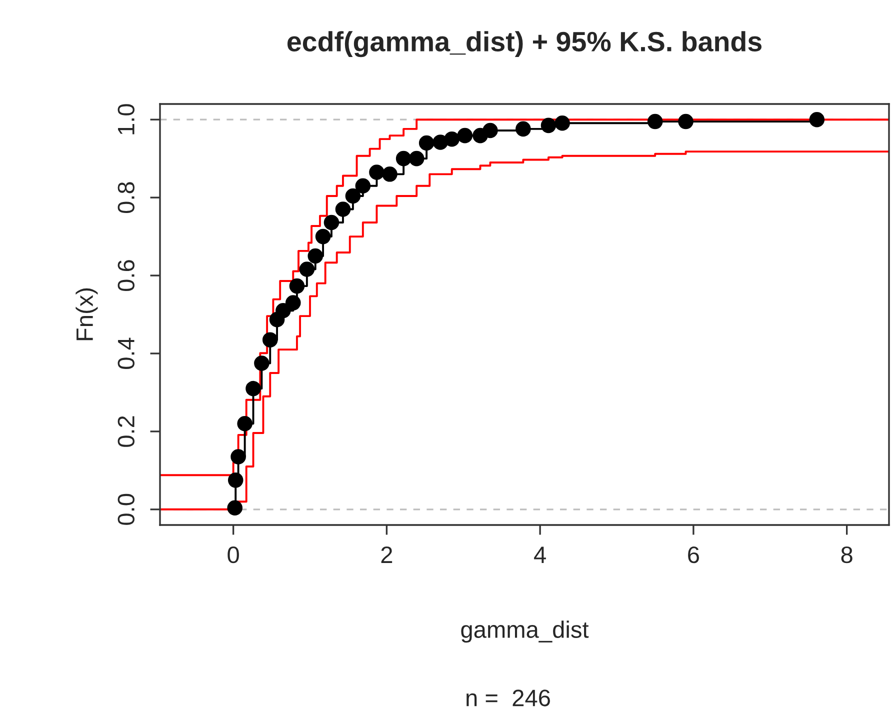 This screenshot has width=891, height=719. I want to click on chart-title: ecdf(gamma_dist) + 95% K.S. bands, so click(524, 44).